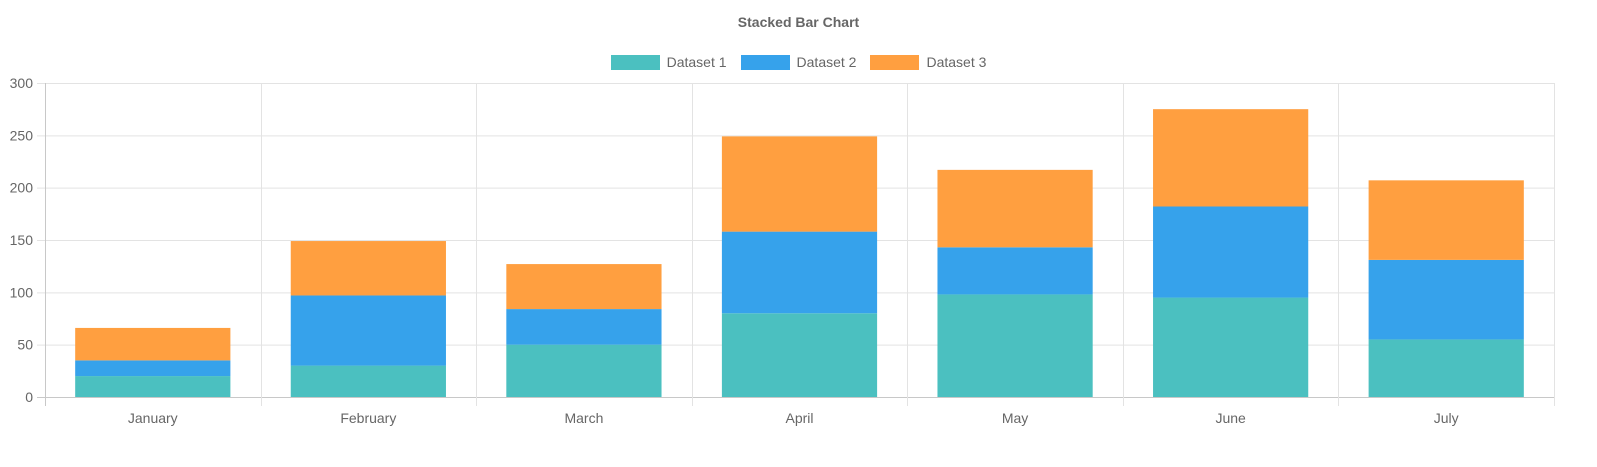 The width and height of the screenshot is (1597, 467). I want to click on y-tick-label: 100, so click(22, 292).